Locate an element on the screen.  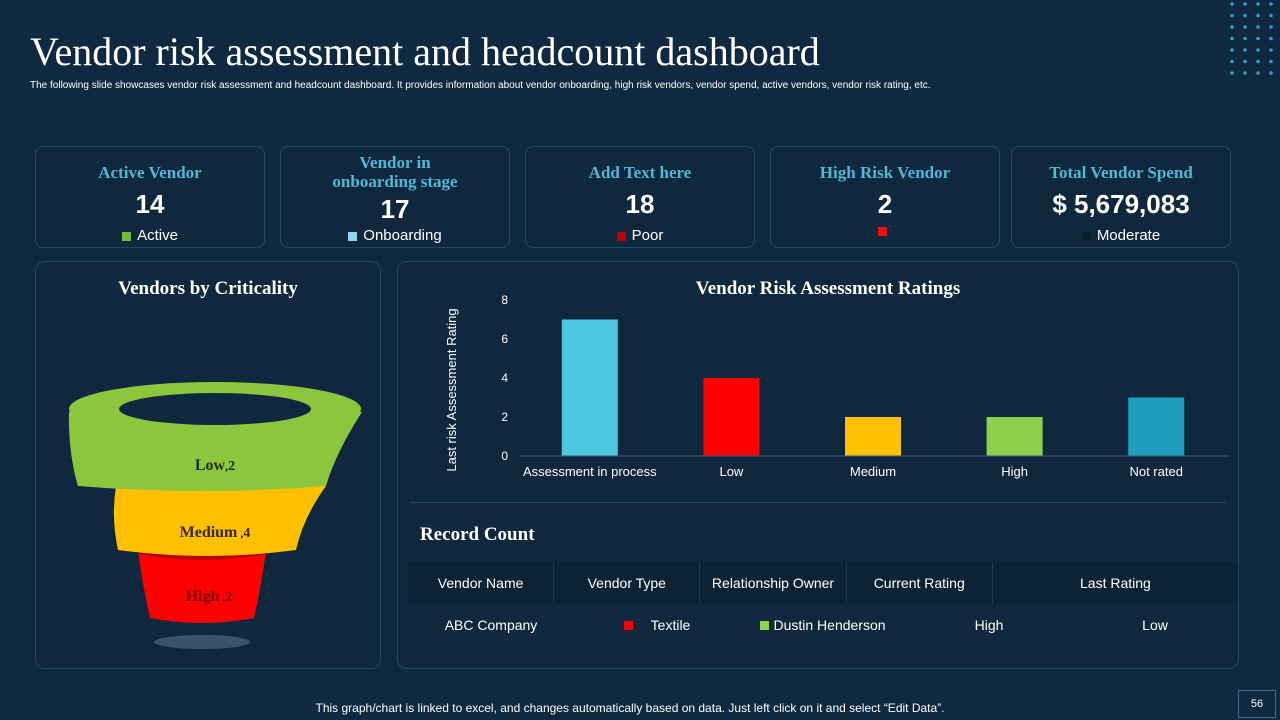
kpi-value: 18 is located at coordinates (640, 204).